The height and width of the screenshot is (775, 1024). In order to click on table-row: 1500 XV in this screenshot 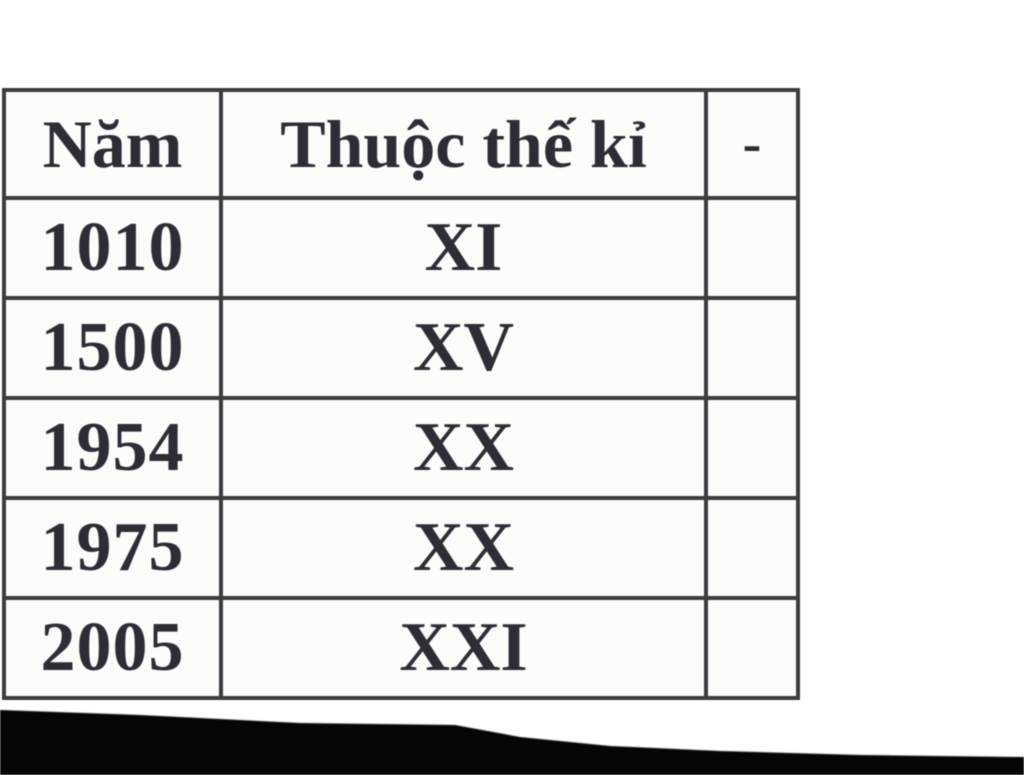, I will do `click(401, 348)`.